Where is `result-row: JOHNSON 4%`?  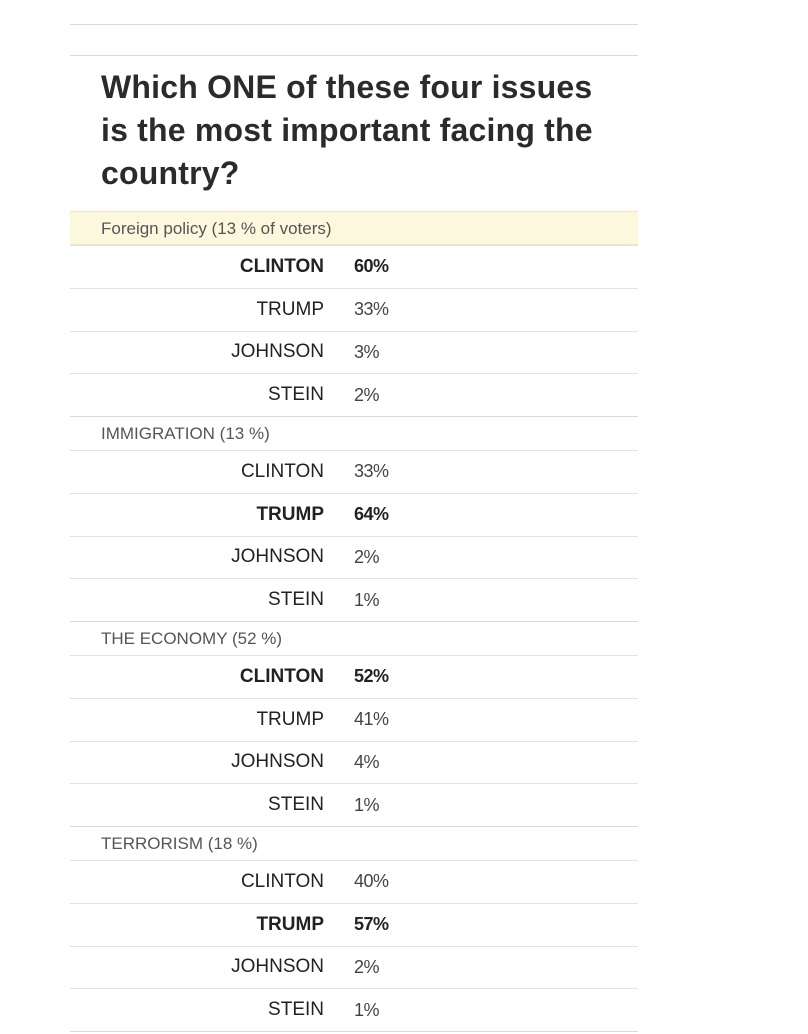
result-row: JOHNSON 4% is located at coordinates (354, 762).